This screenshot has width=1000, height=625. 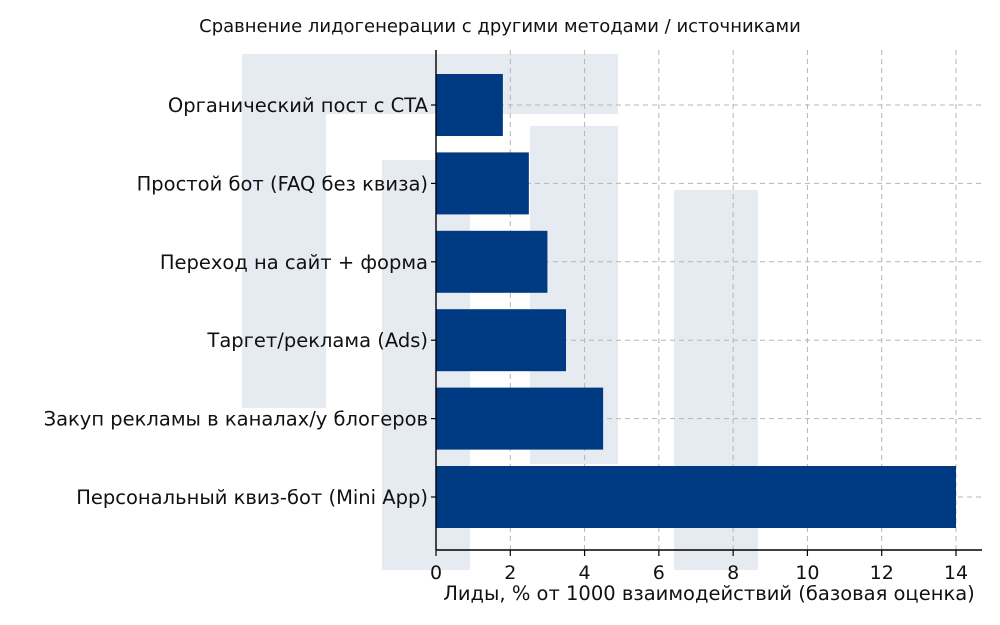 I want to click on category-label: Органический пост с CTA, so click(x=298, y=105).